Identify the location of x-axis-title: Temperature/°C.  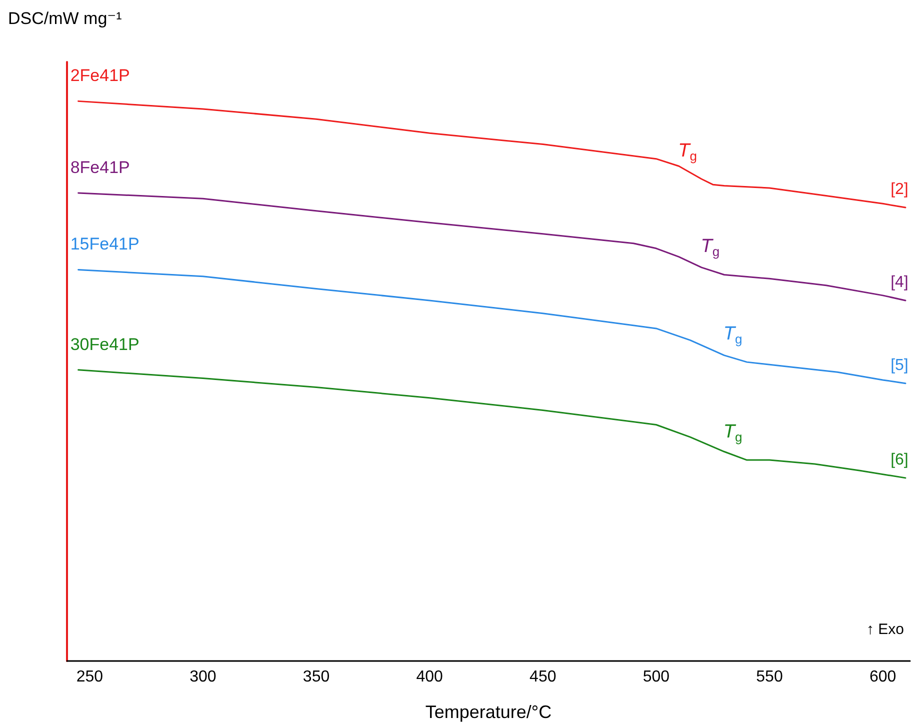
(488, 712).